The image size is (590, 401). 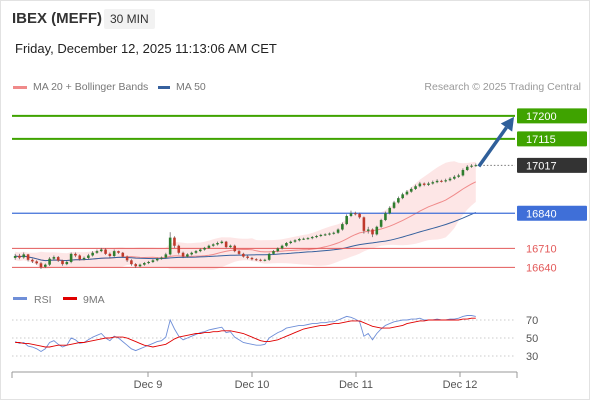 What do you see at coordinates (57, 18) in the screenshot?
I see `instrument-title: IBEX (MEFF)` at bounding box center [57, 18].